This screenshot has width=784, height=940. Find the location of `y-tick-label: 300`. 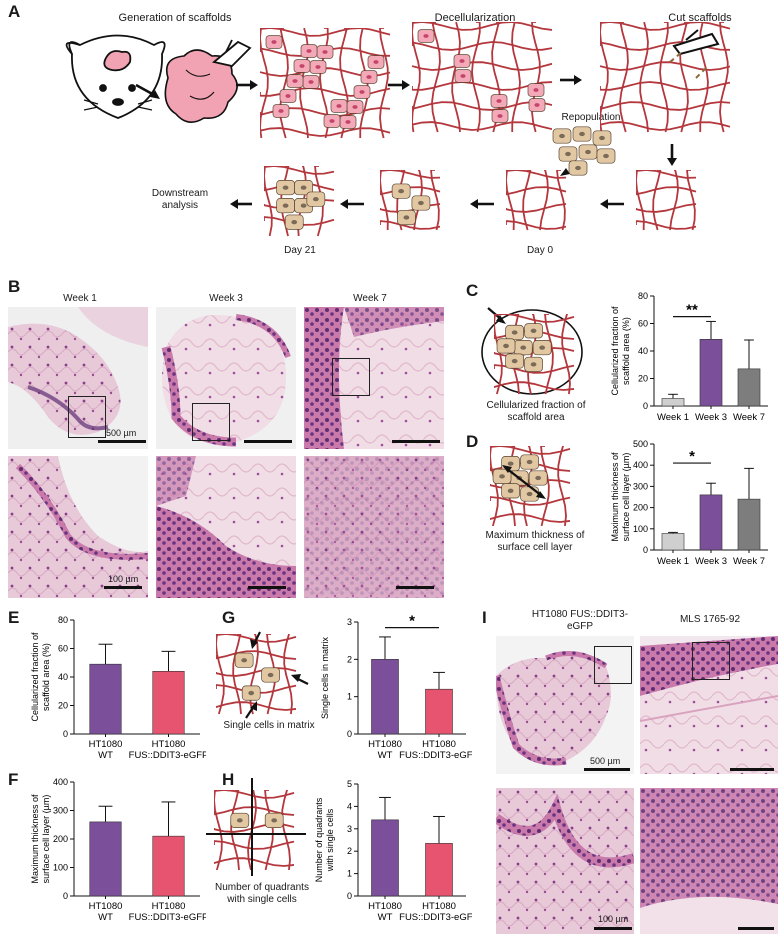

y-tick-label: 300 is located at coordinates (640, 486).